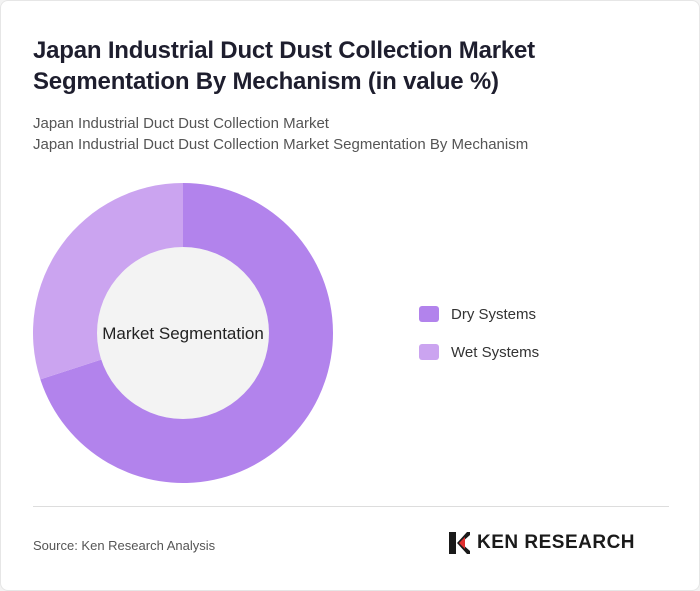 This screenshot has width=700, height=591. I want to click on legend-swatch-wet-systems, so click(429, 352).